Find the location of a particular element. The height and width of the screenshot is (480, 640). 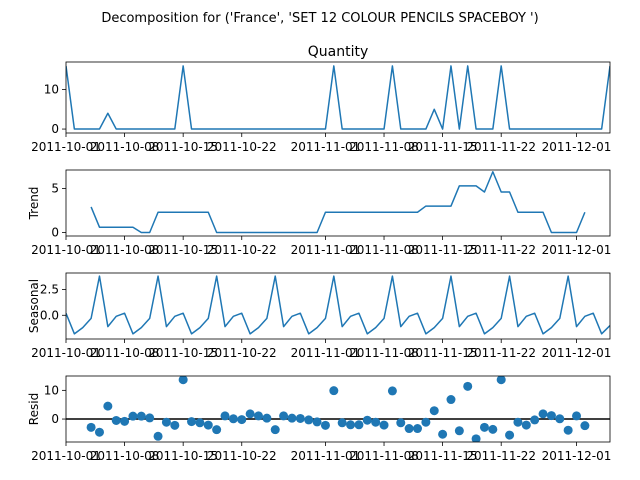

y-axis-label: Trend is located at coordinates (34, 204).